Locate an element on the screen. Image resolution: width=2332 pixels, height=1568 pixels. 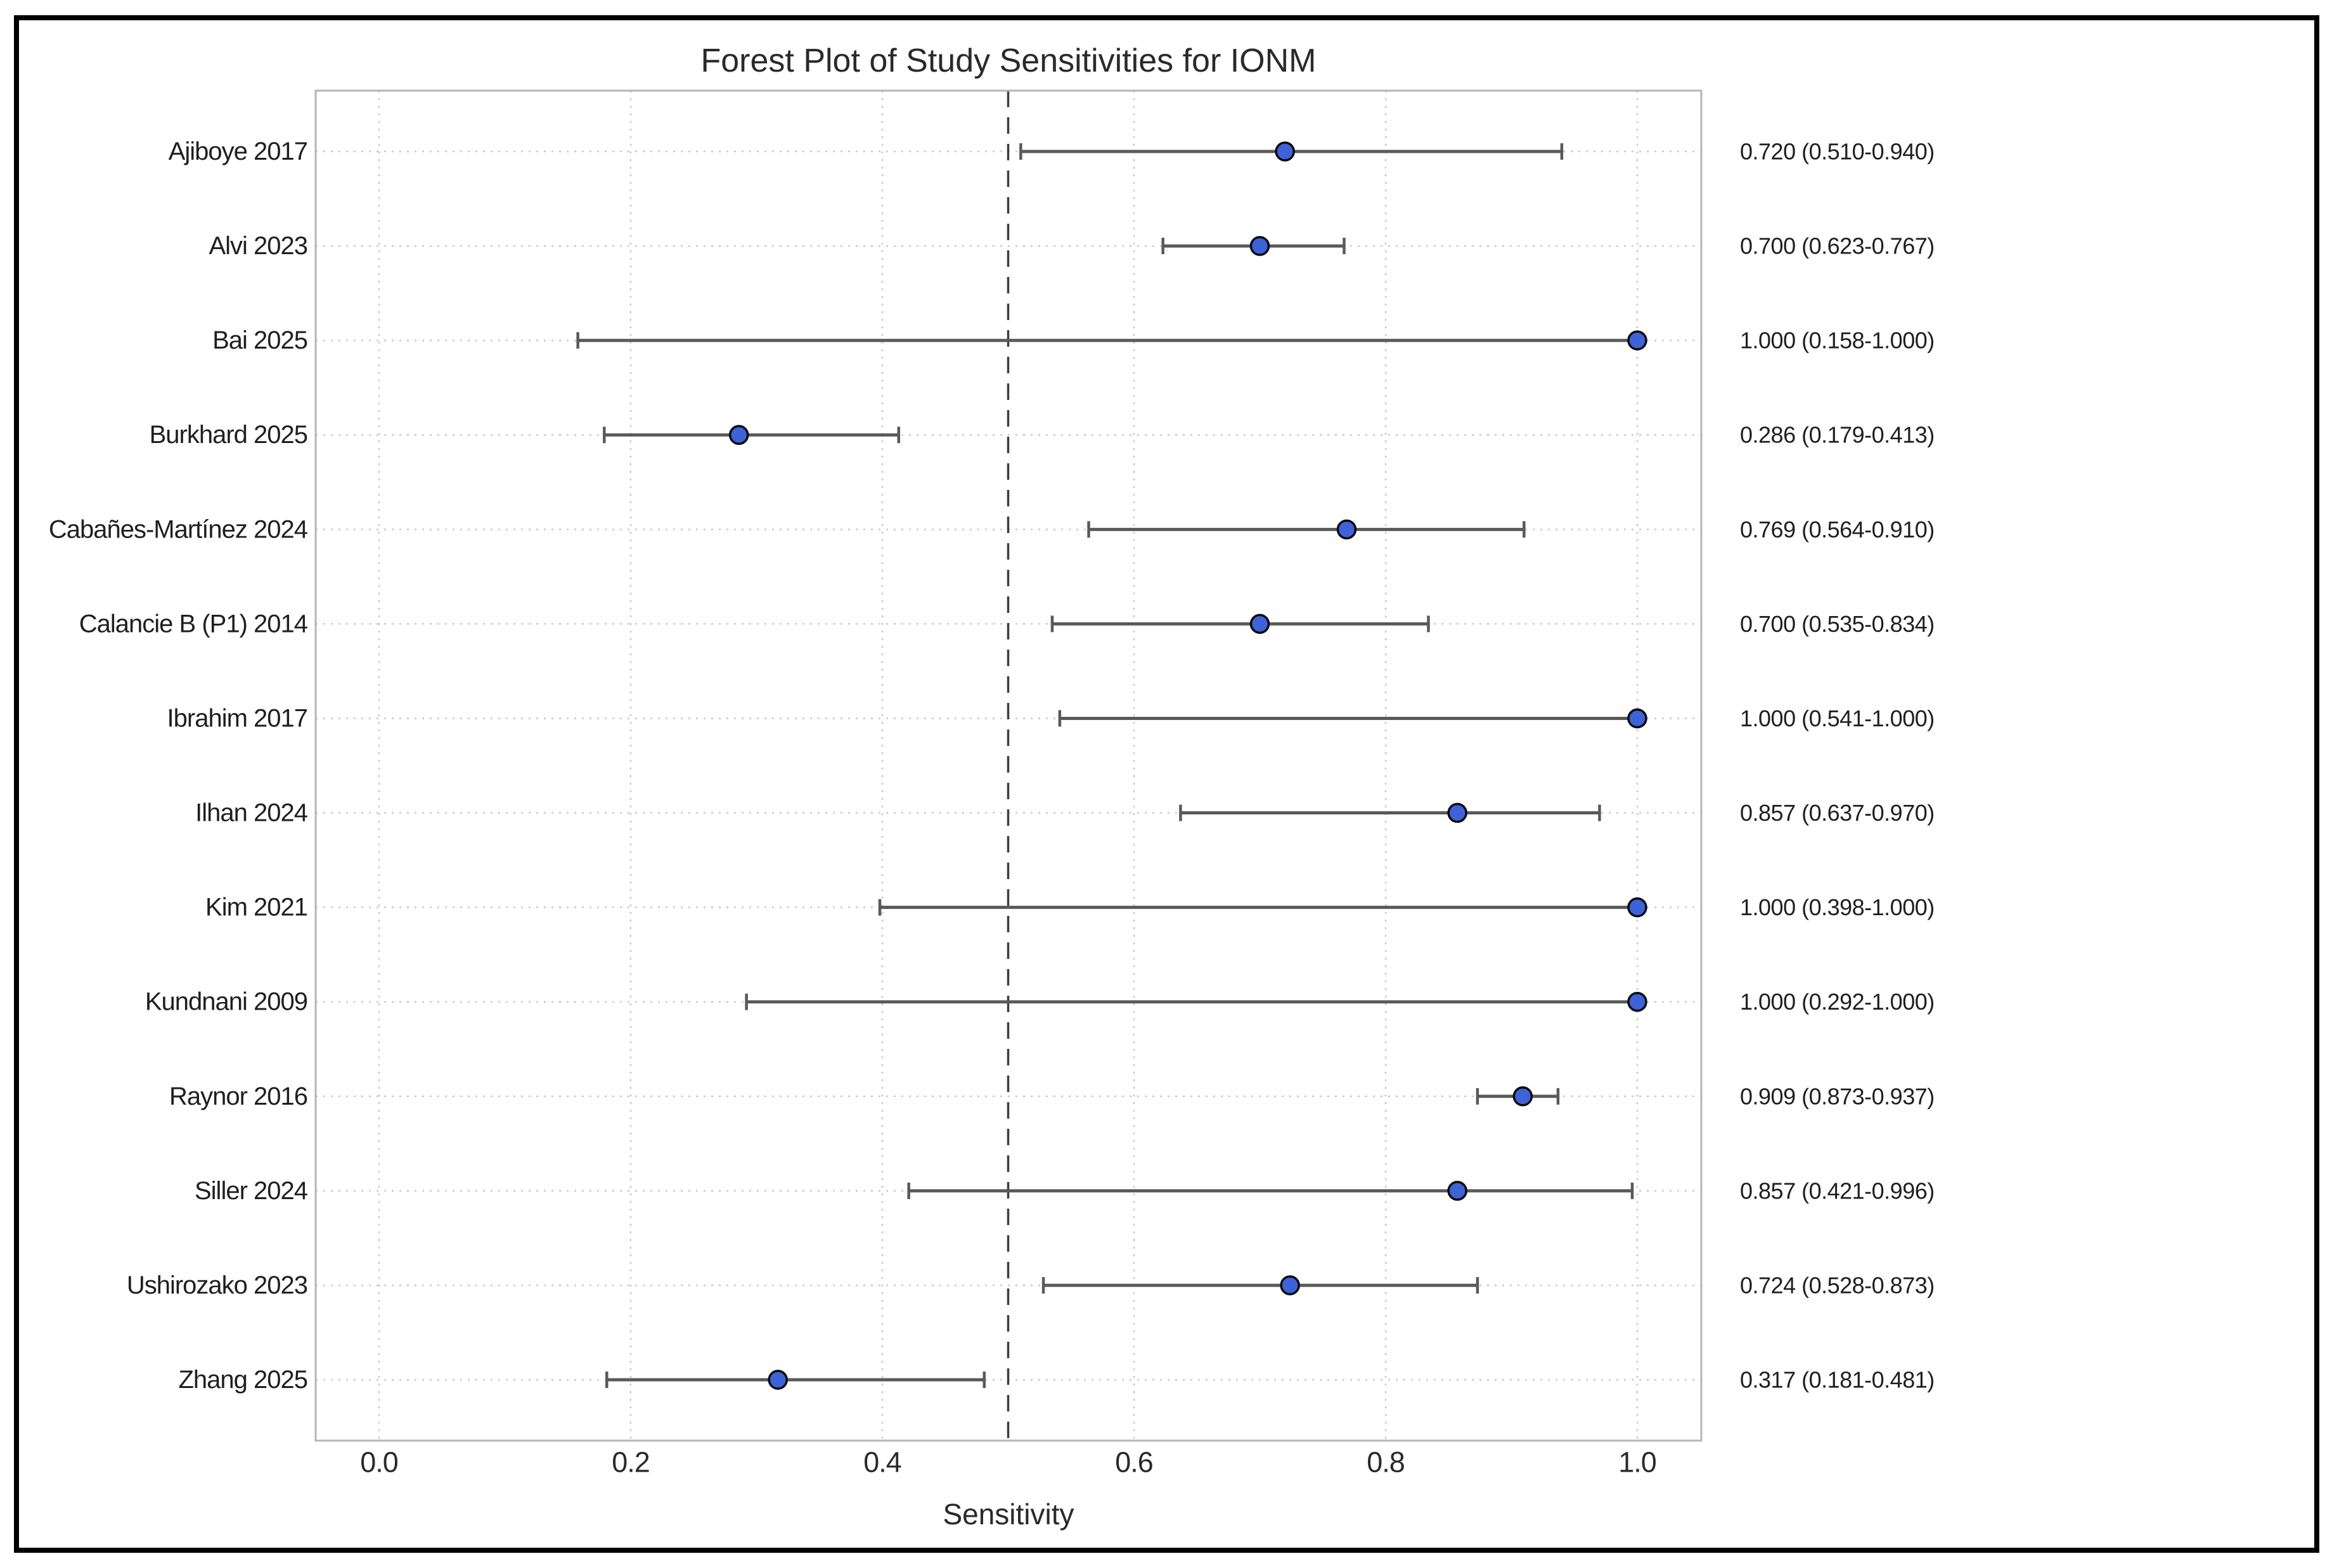
x-tick-label: 0.0 is located at coordinates (379, 1462).